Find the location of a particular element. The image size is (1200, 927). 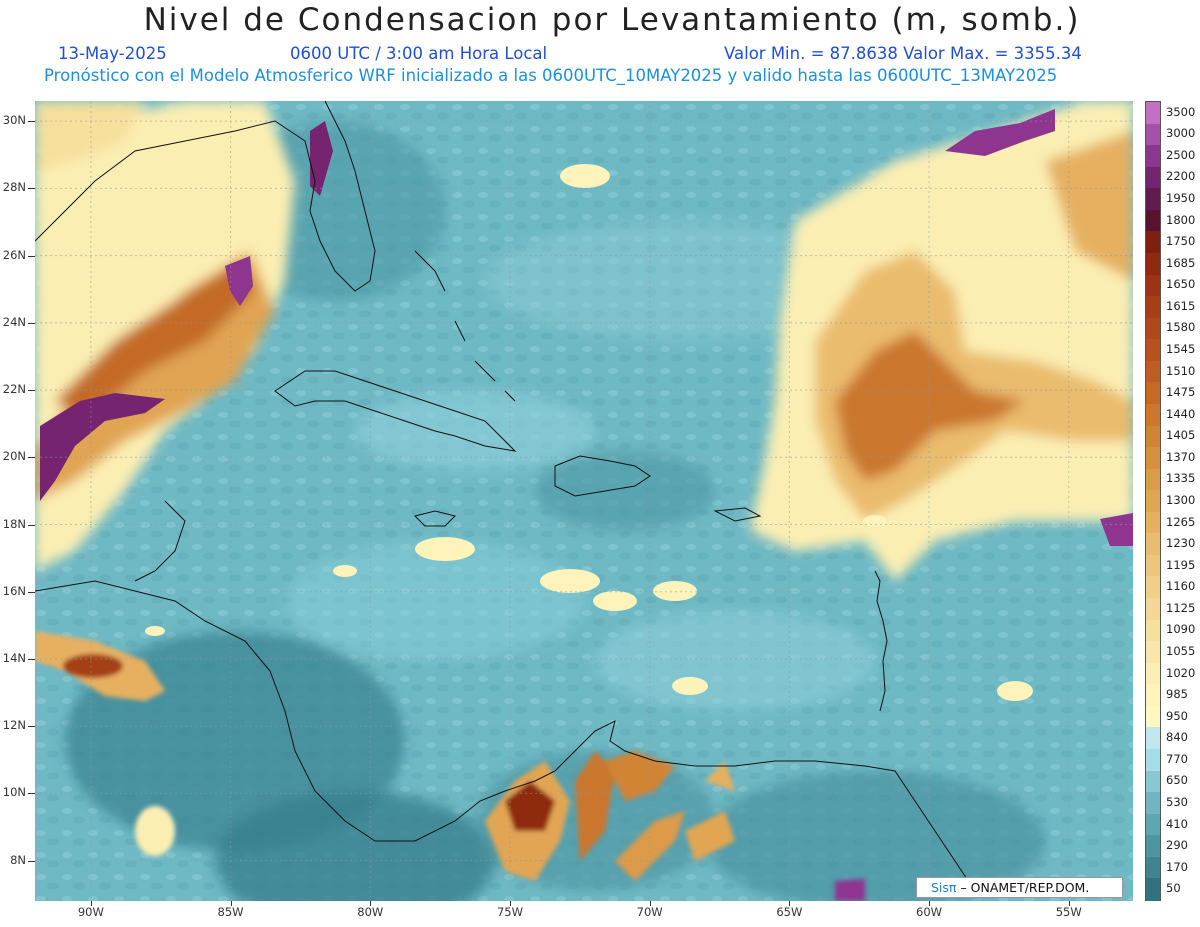

legend-level: 3500 is located at coordinates (1181, 111).